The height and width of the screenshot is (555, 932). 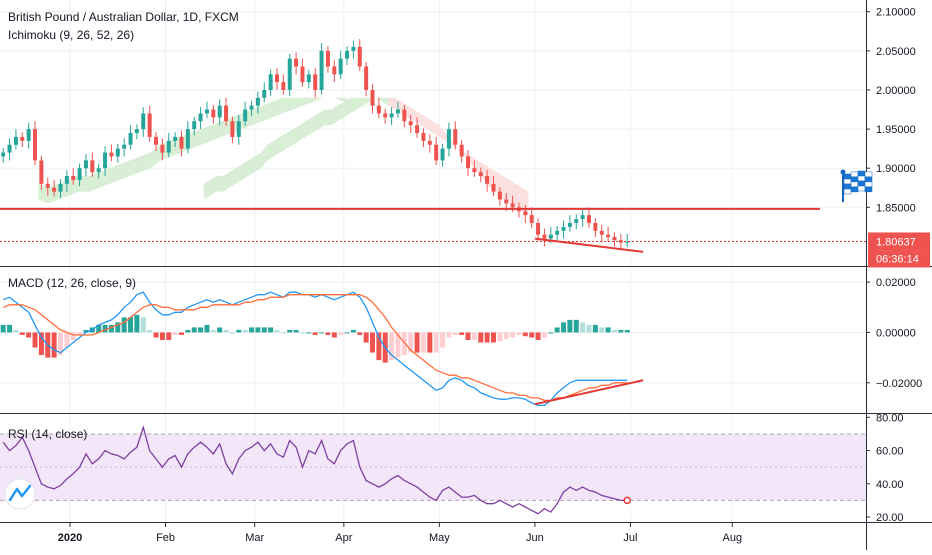 What do you see at coordinates (896, 52) in the screenshot?
I see `y-tick-label: 2.05000` at bounding box center [896, 52].